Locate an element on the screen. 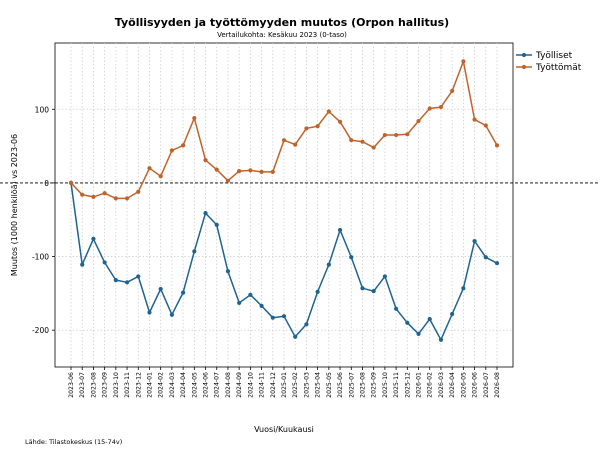 Image resolution: width=600 pixels, height=450 pixels. x-tick-label: 2026-05 is located at coordinates (463, 385).